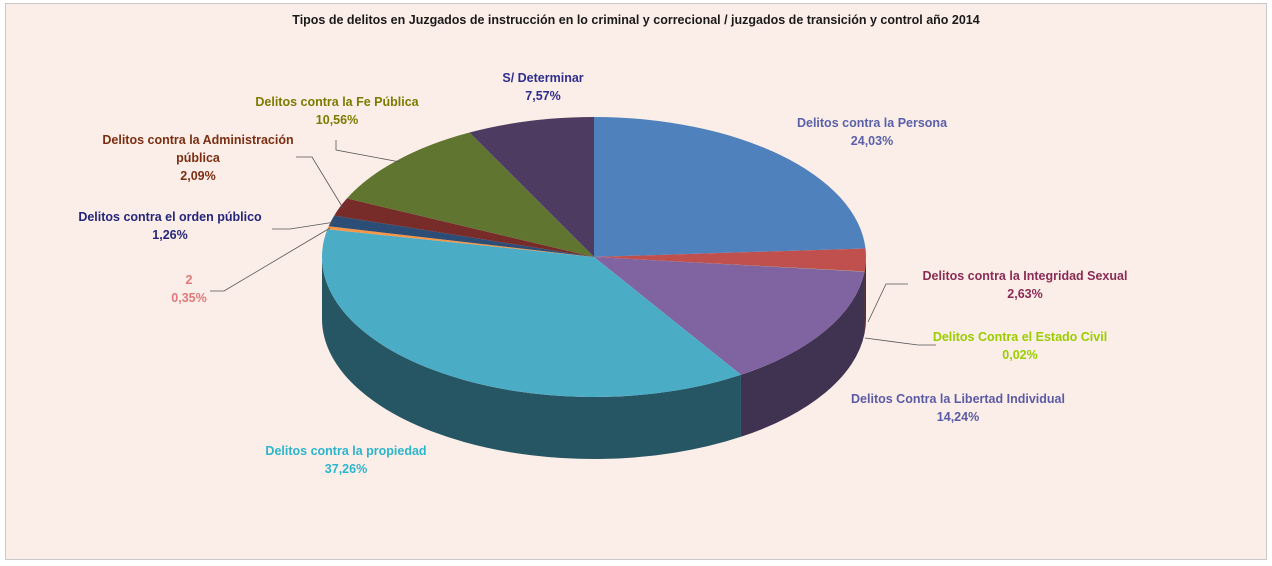 Image resolution: width=1272 pixels, height=566 pixels. What do you see at coordinates (345, 451) in the screenshot?
I see `slice-label-4: Delitos contra la propiedad` at bounding box center [345, 451].